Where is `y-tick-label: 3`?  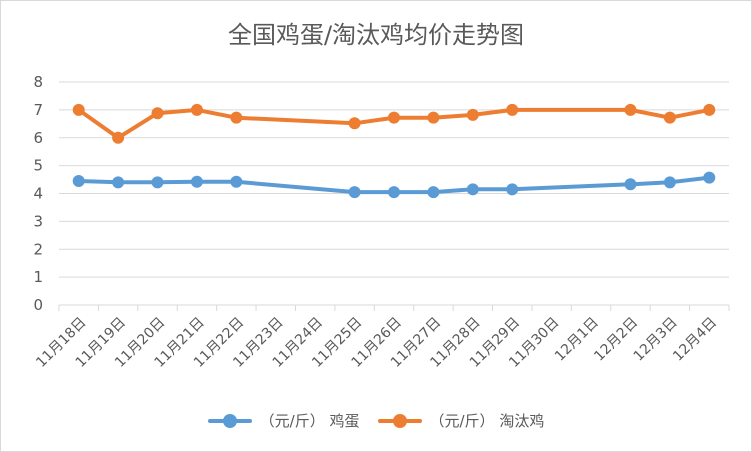
y-tick-label: 3 is located at coordinates (38, 221).